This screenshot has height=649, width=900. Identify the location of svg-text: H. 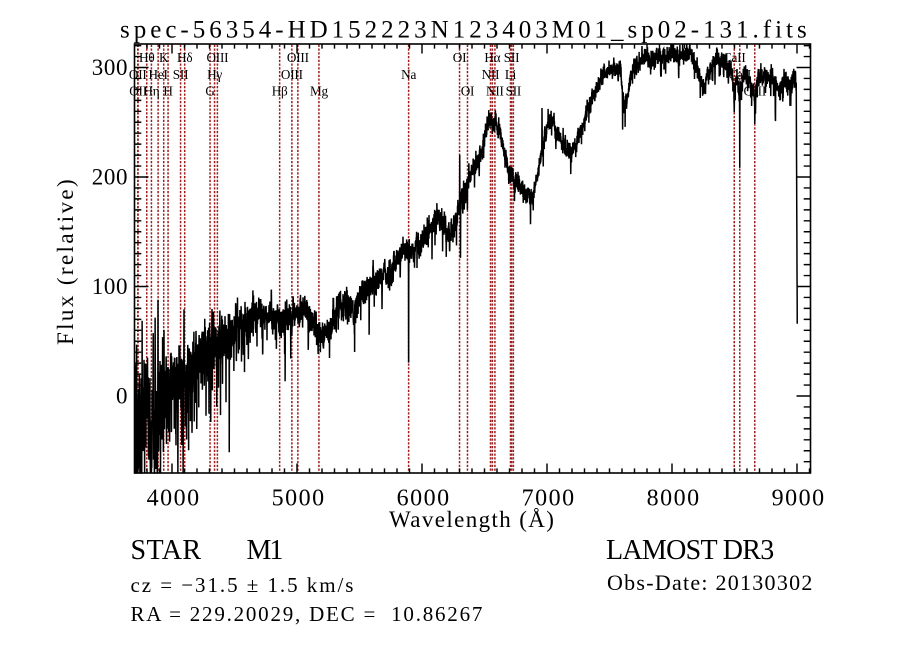
(168, 91).